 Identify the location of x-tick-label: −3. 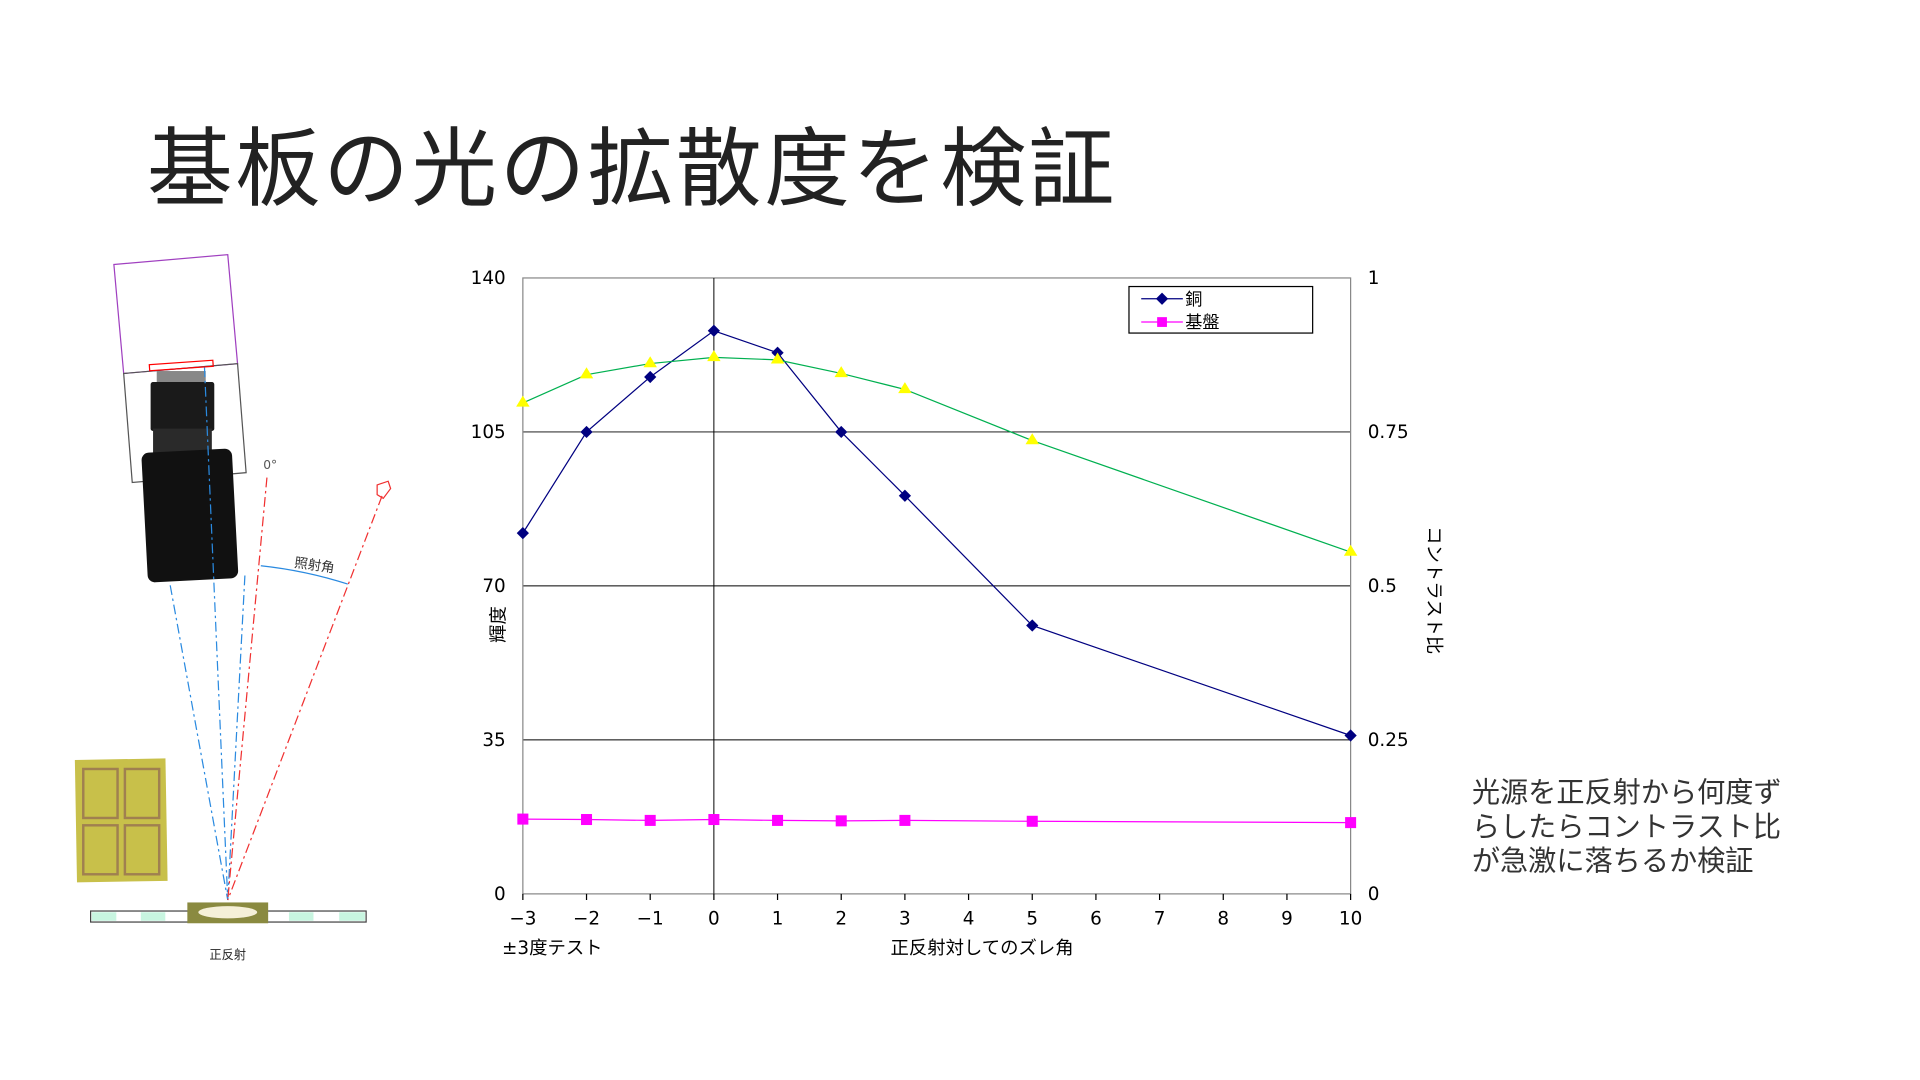
(522, 918).